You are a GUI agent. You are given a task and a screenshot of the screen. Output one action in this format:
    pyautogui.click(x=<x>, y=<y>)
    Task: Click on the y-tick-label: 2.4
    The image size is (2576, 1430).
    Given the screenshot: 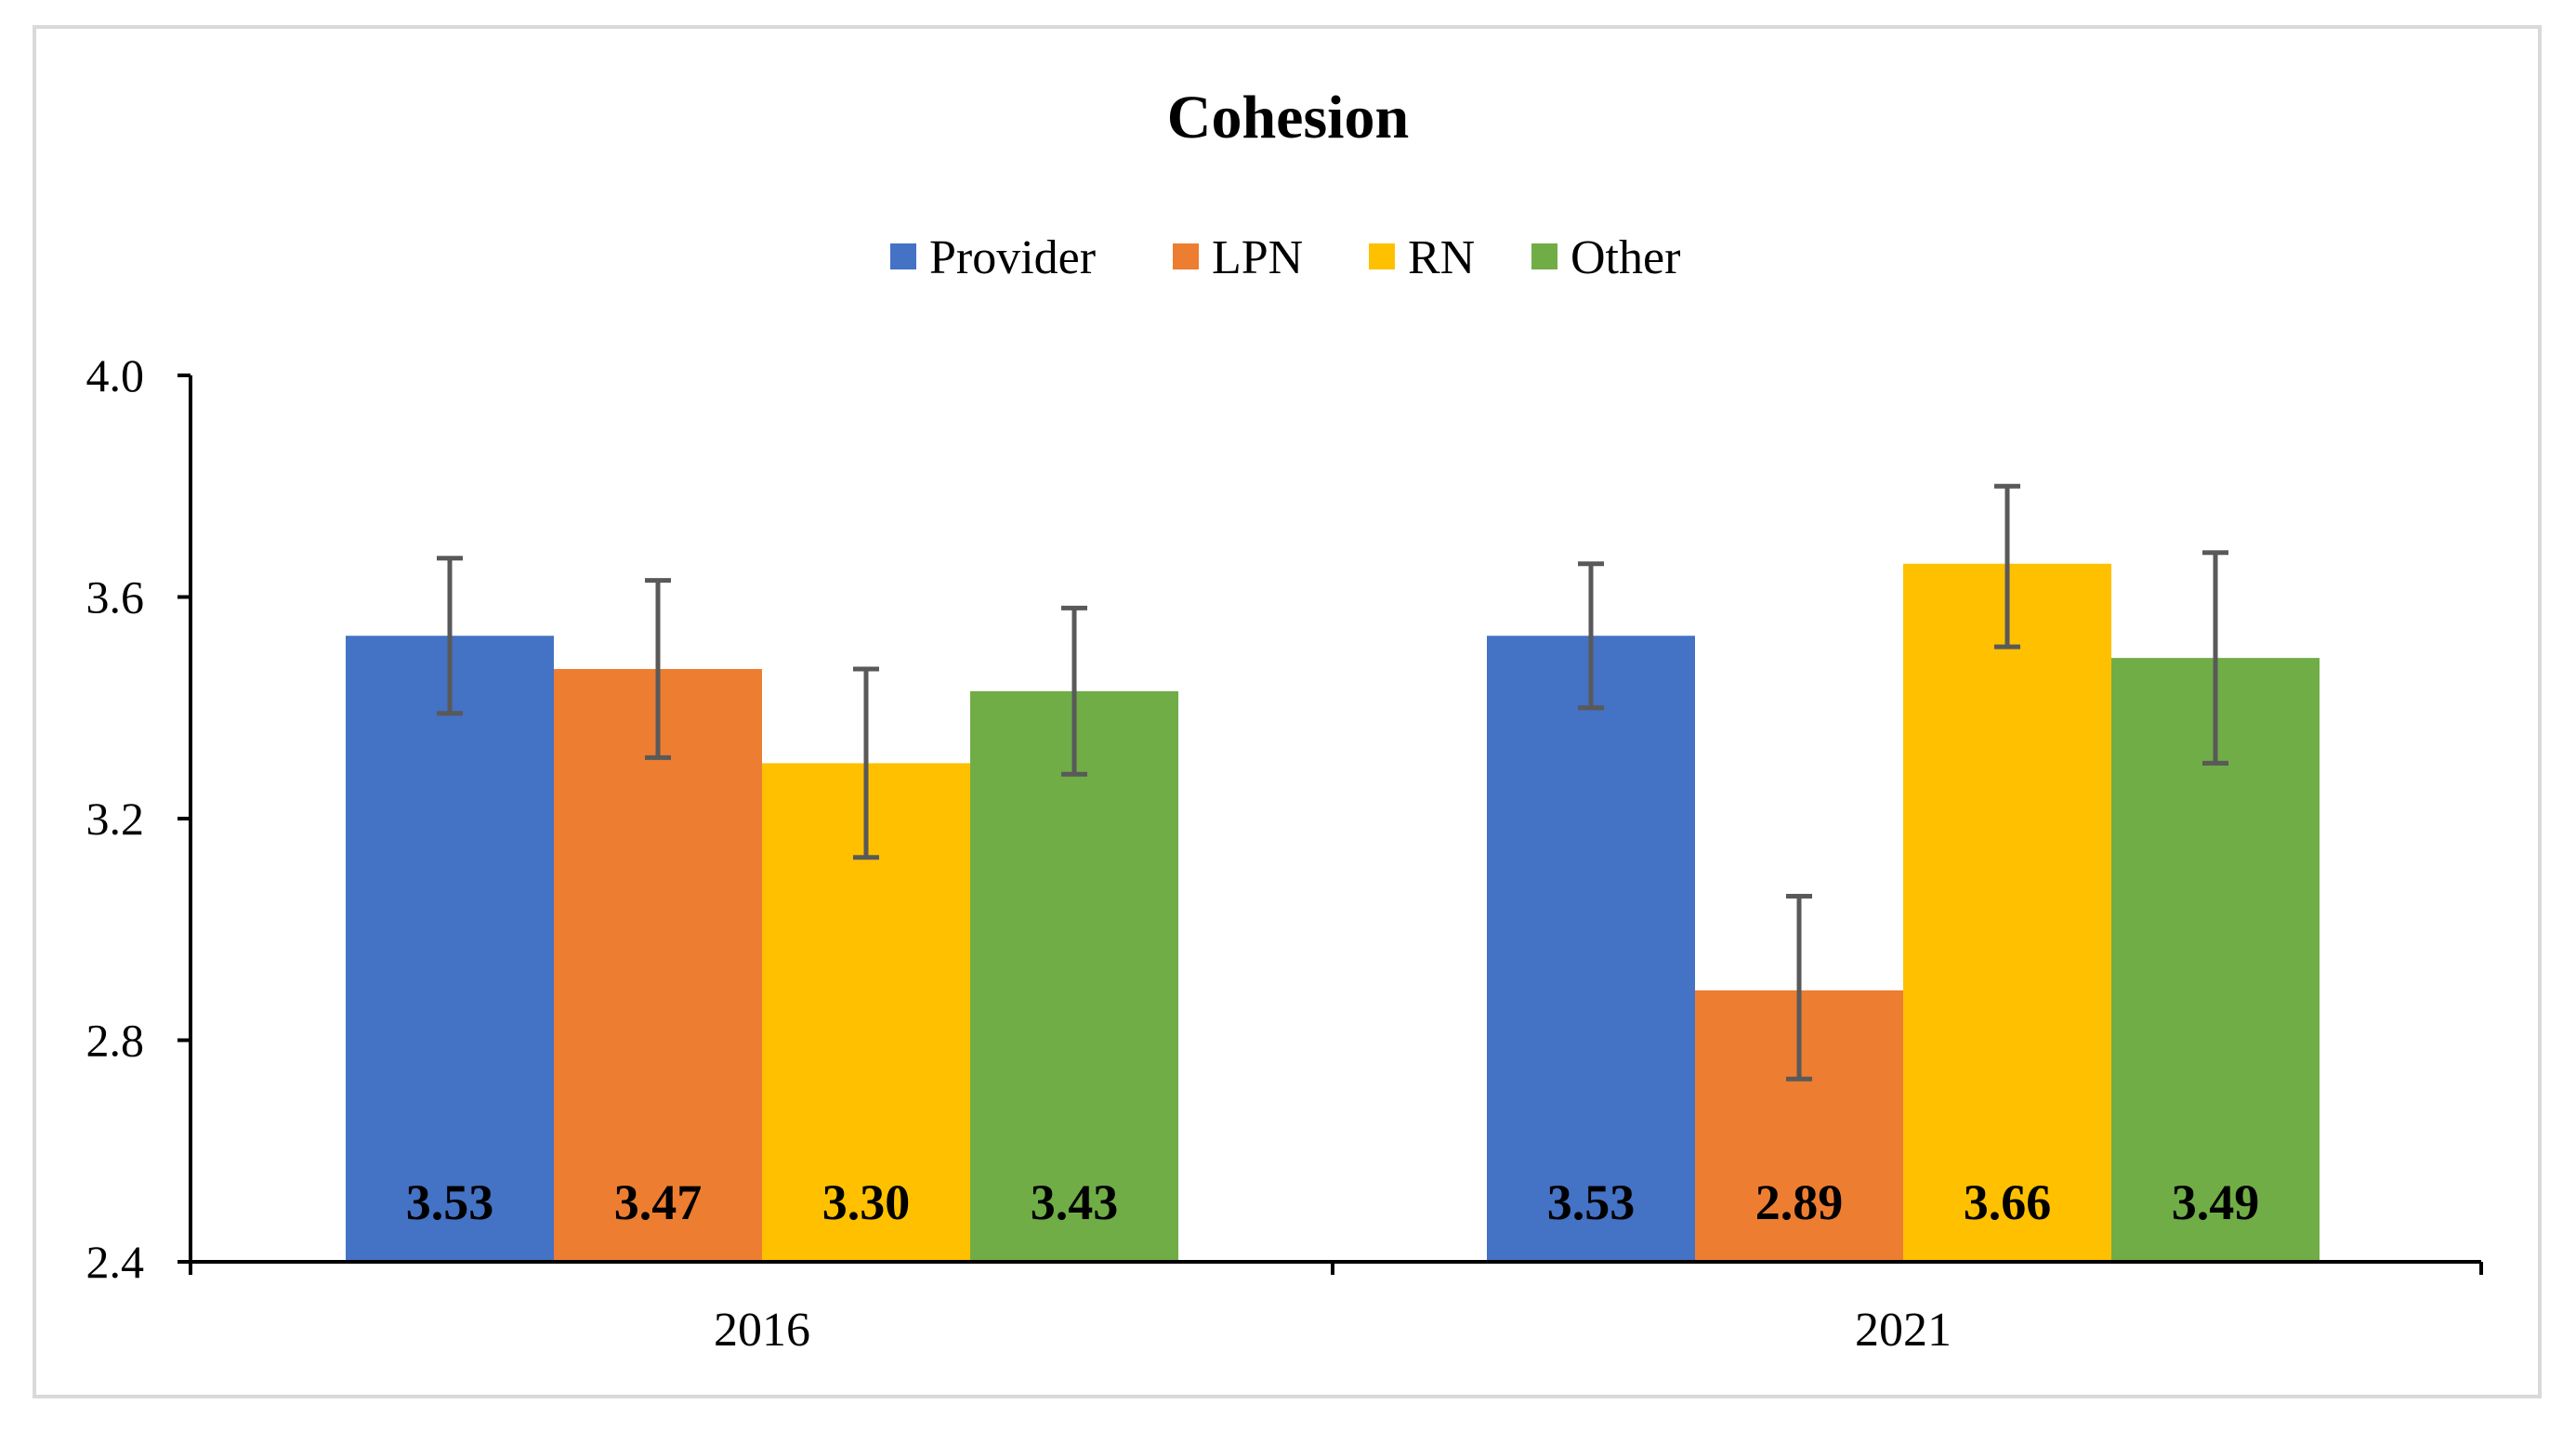 What is the action you would take?
    pyautogui.click(x=115, y=1262)
    